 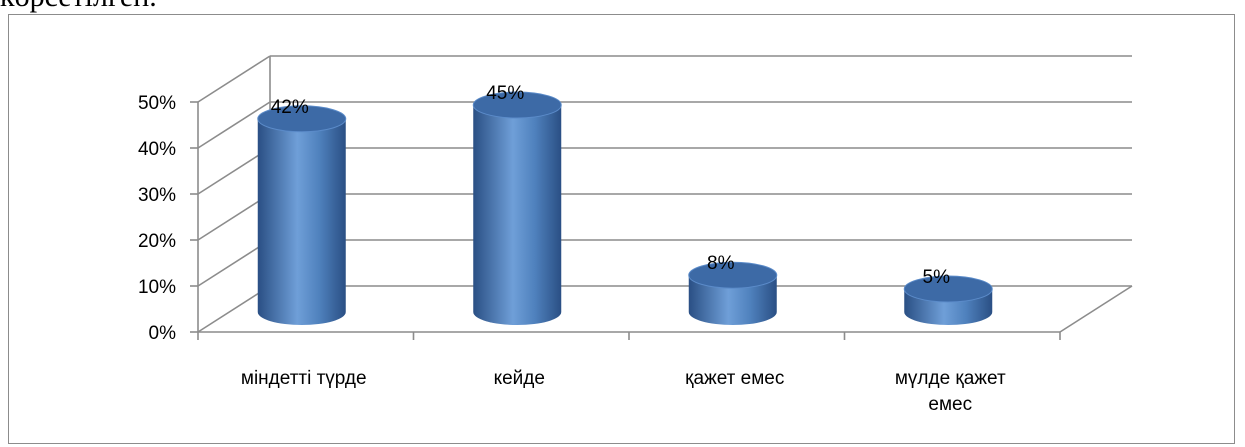 I want to click on floor-right-edge, so click(x=1096, y=309).